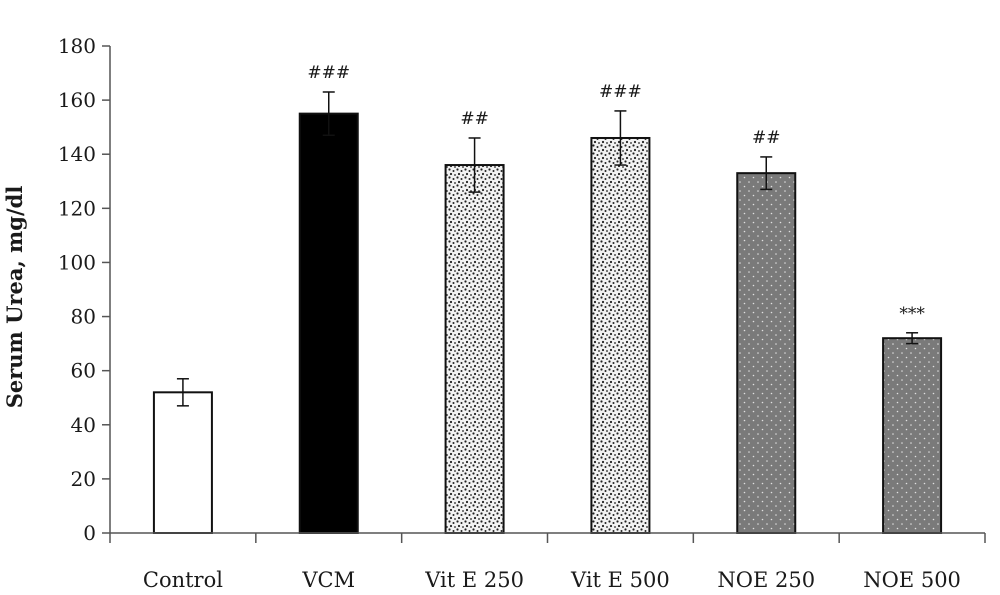 The height and width of the screenshot is (595, 1000). What do you see at coordinates (83, 425) in the screenshot?
I see `y-tick-label: 40` at bounding box center [83, 425].